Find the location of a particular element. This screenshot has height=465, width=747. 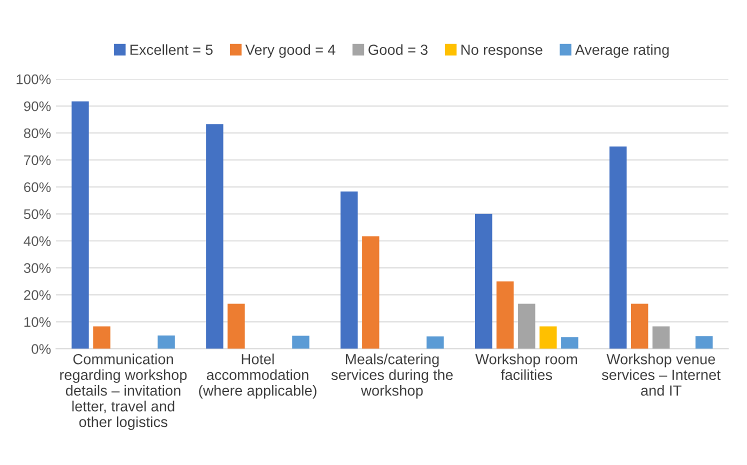

y-tick-label: 70% is located at coordinates (37, 160).